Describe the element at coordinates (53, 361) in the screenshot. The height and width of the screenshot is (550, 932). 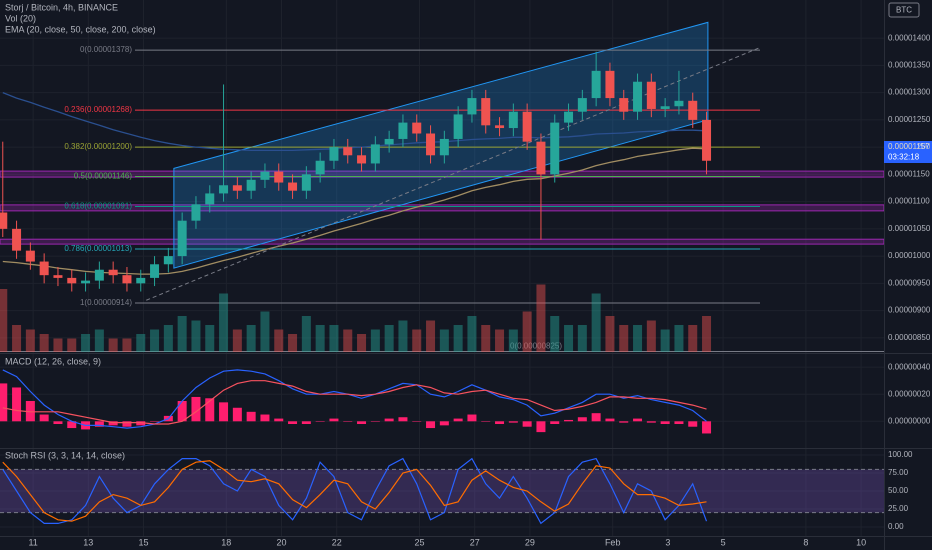
I see `macd-title: MACD (12, 26, close, 9)` at that location.